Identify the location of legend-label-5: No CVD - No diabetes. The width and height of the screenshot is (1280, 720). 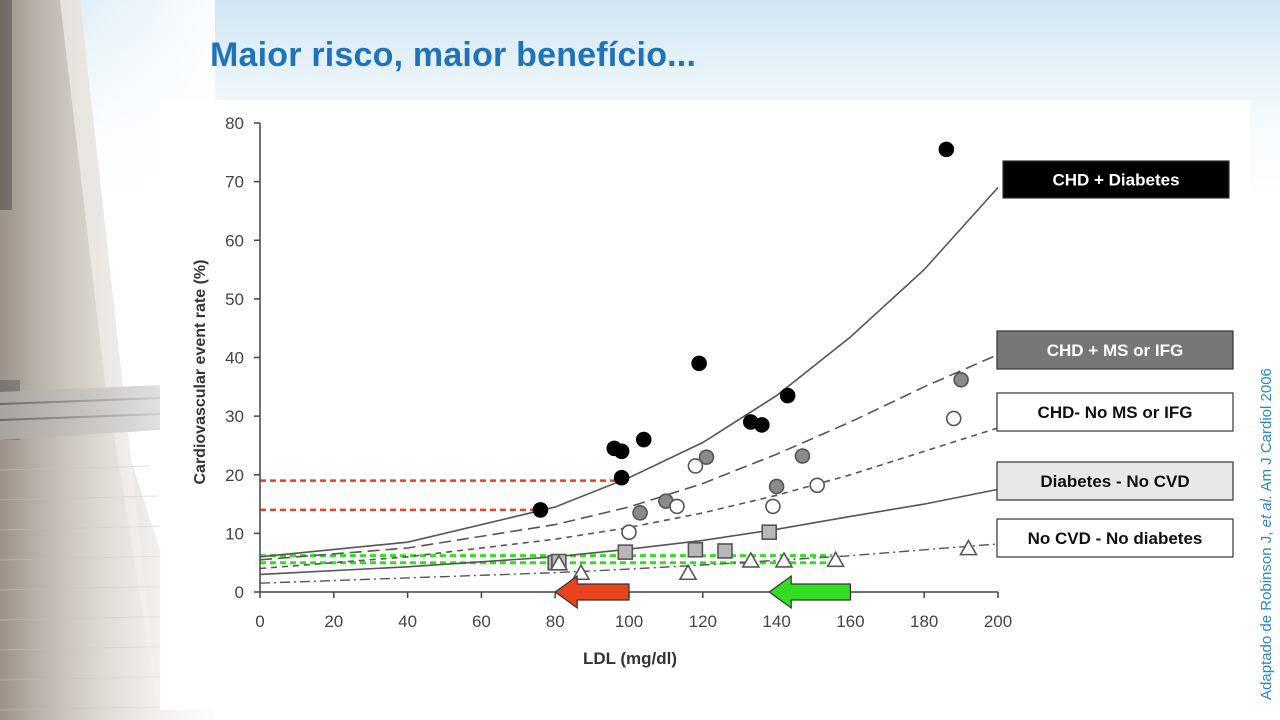
(1115, 538).